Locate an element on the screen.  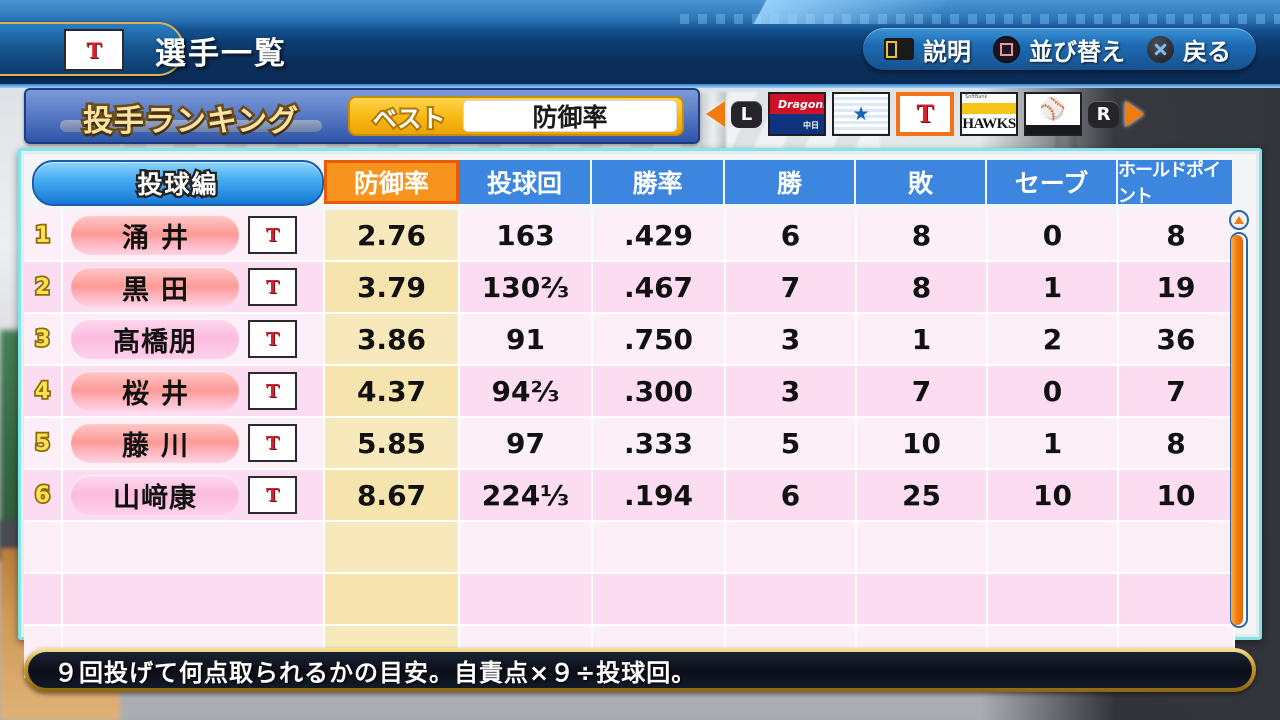
scrollbar is located at coordinates (1239, 420).